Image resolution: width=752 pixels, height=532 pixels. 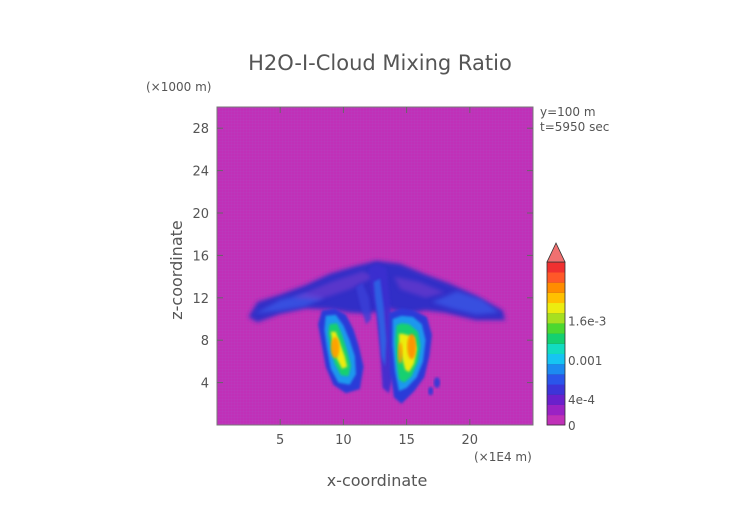 I want to click on central-strand, so click(x=364, y=304).